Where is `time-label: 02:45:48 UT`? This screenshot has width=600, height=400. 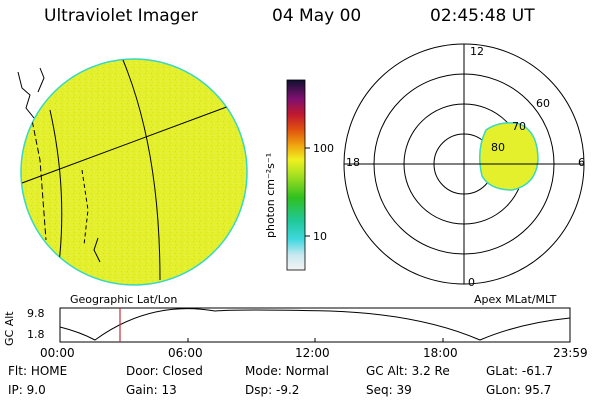
time-label: 02:45:48 UT is located at coordinates (482, 16).